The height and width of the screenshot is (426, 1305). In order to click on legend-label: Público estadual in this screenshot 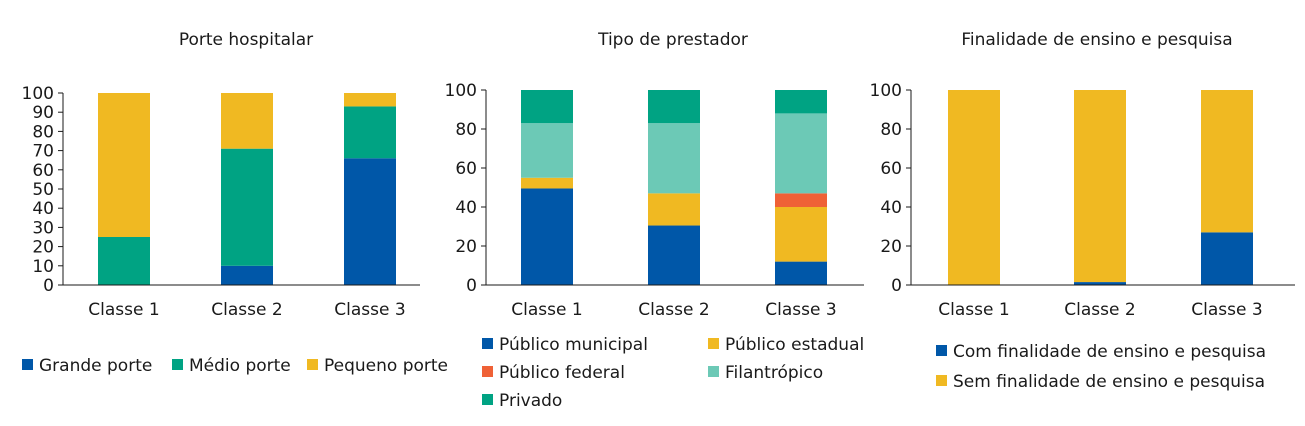, I will do `click(794, 345)`.